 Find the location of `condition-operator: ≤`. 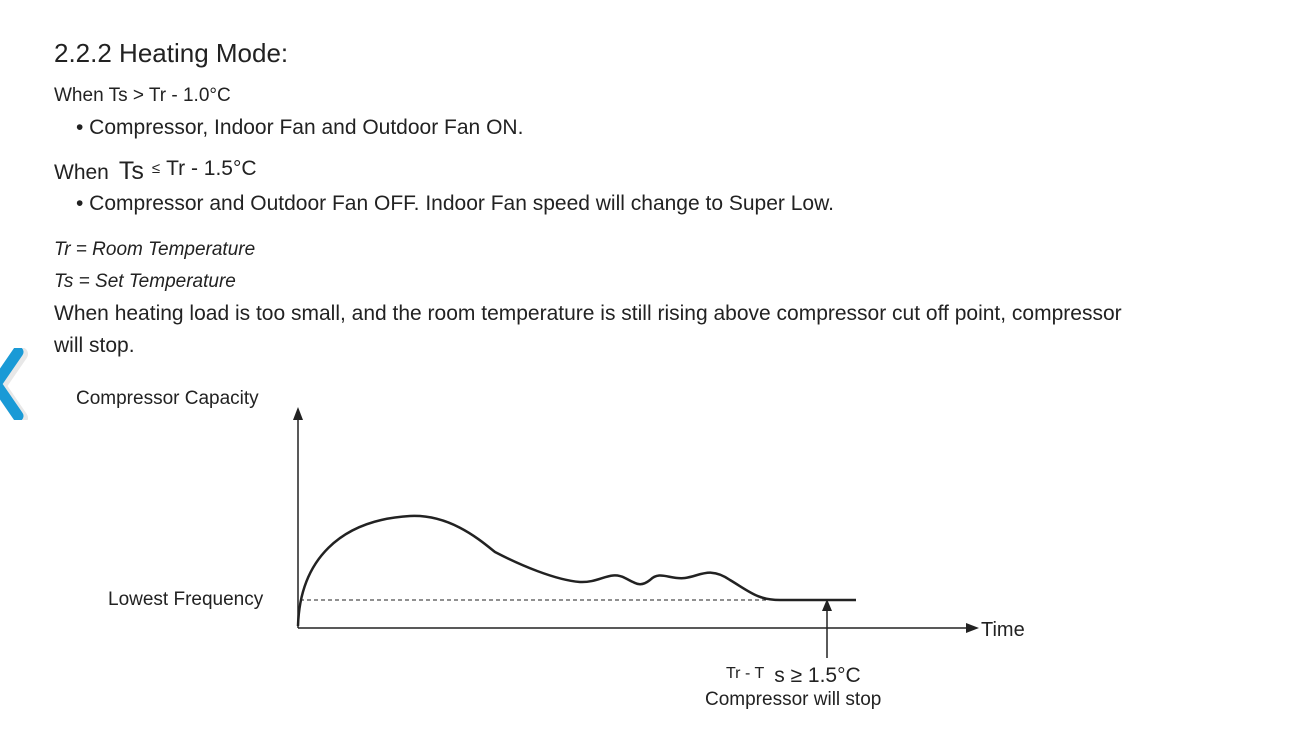

condition-operator: ≤ is located at coordinates (156, 168).